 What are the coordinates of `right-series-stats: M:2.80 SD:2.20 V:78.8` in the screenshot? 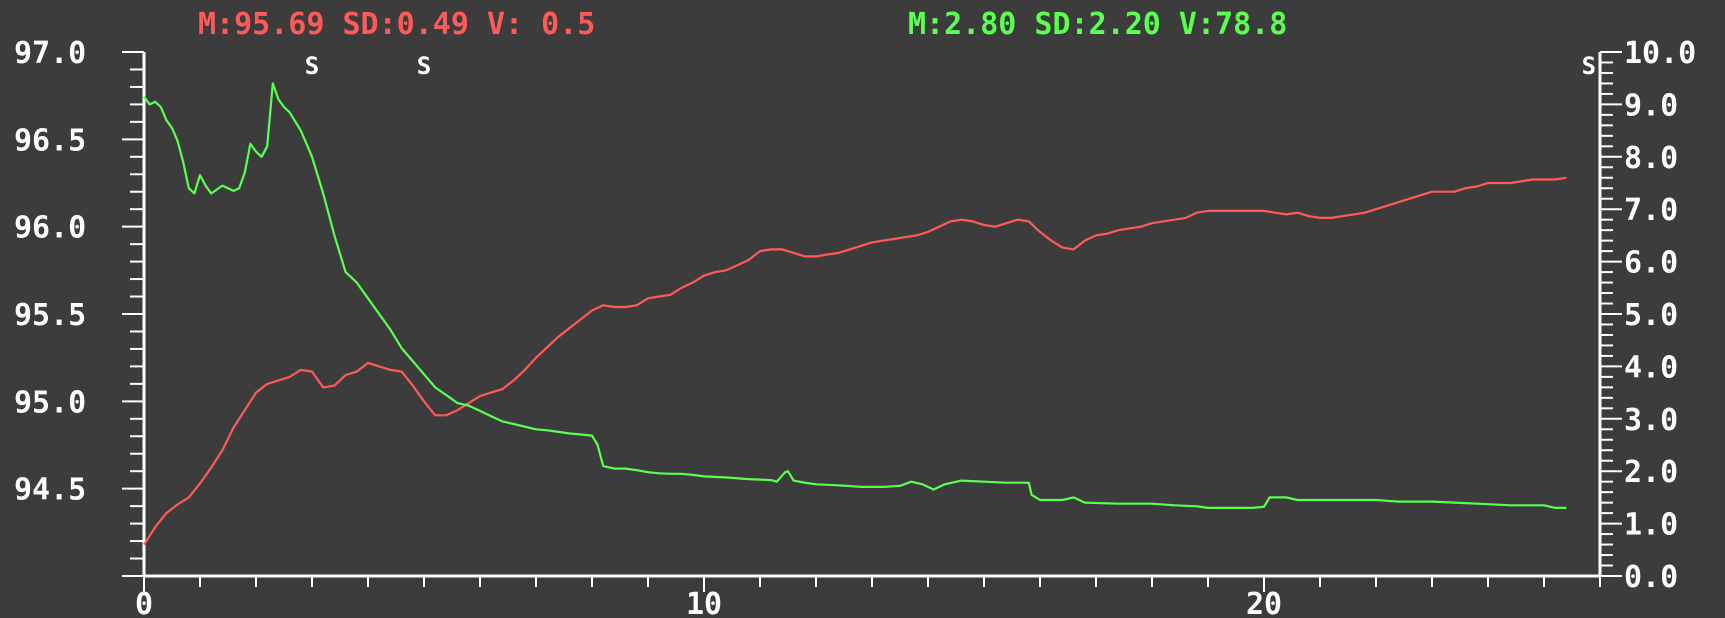 It's located at (1097, 24).